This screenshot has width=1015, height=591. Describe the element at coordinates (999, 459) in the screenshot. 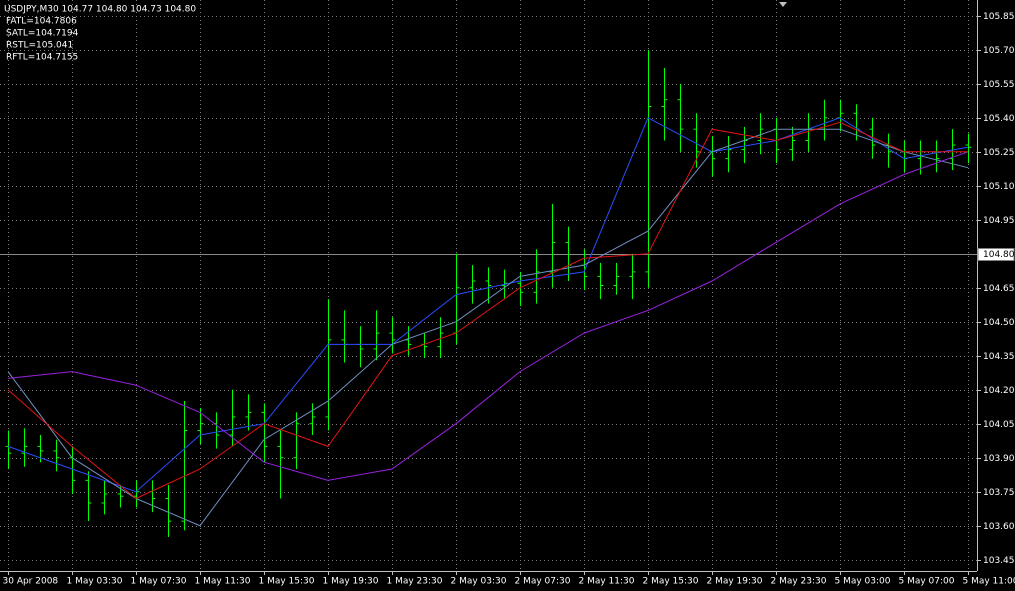

I see `y-tick-label: 103.90` at that location.